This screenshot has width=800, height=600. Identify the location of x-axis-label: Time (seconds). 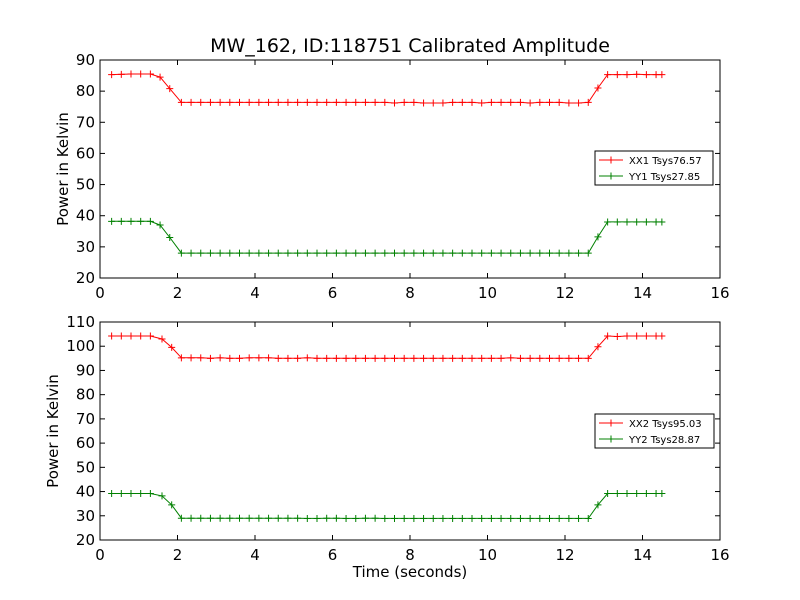
(410, 572).